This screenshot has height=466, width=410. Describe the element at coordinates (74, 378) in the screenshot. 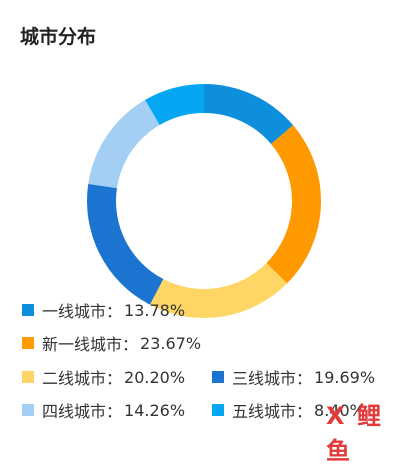

I see `legend-label-tier2: 二线城市` at that location.